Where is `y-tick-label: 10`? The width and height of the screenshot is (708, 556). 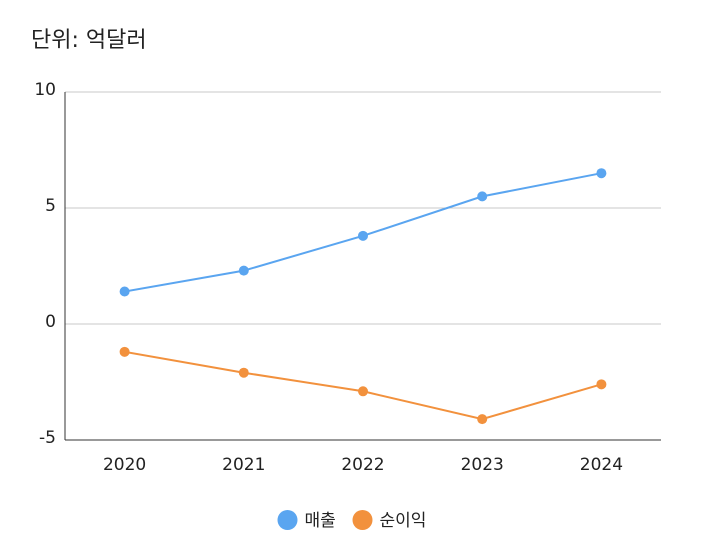 y-tick-label: 10 is located at coordinates (45, 90).